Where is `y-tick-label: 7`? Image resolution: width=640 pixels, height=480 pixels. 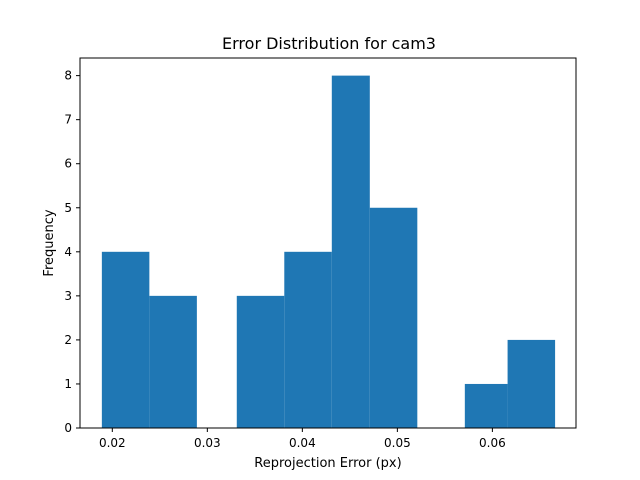 y-tick-label: 7 is located at coordinates (68, 120).